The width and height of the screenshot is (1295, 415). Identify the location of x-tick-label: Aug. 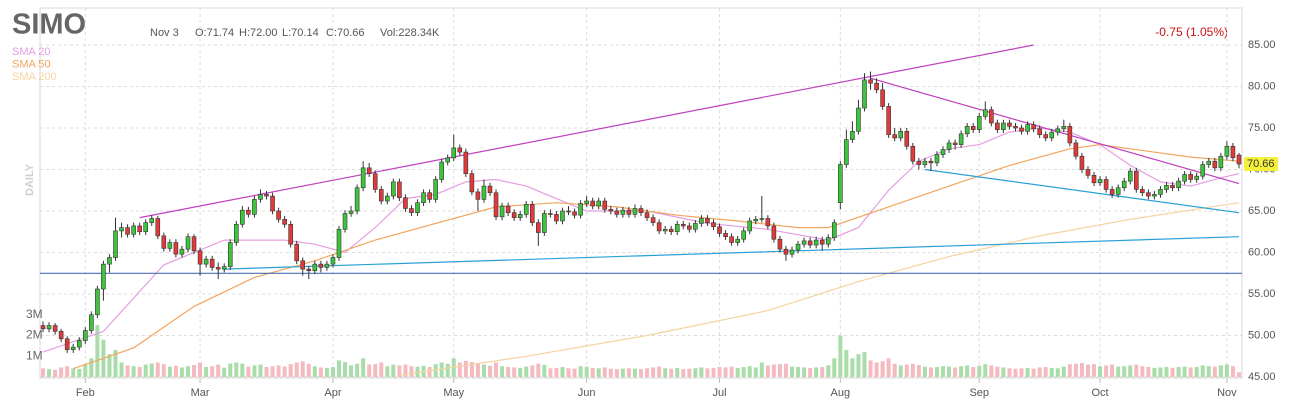
(841, 393).